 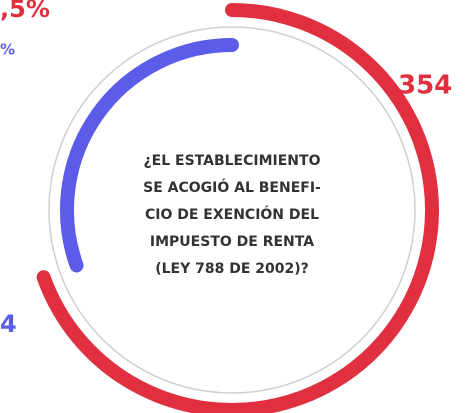 What do you see at coordinates (425, 86) in the screenshot?
I see `value-label: 354` at bounding box center [425, 86].